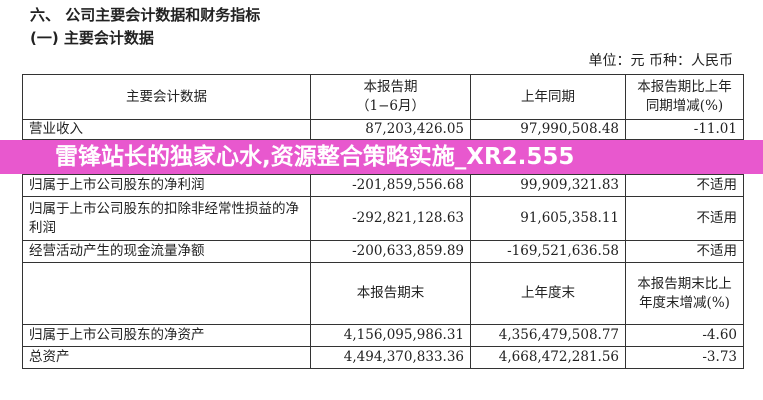 This screenshot has height=400, width=763. I want to click on table-header-row: 本报告期末 上年度末 本报告期末比上年度末增减(%), so click(383, 293).